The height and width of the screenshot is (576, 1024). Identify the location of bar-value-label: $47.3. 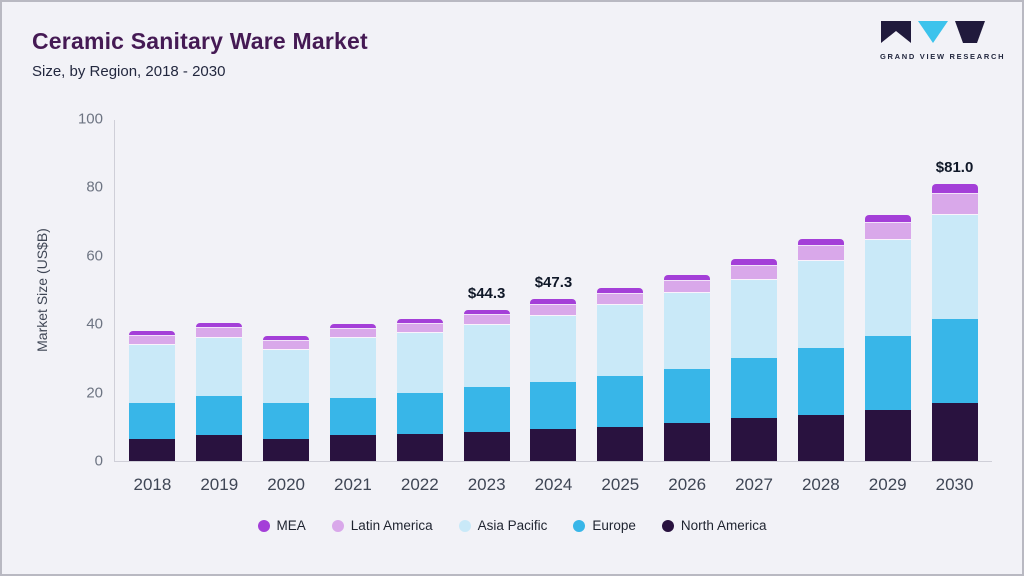
(553, 283).